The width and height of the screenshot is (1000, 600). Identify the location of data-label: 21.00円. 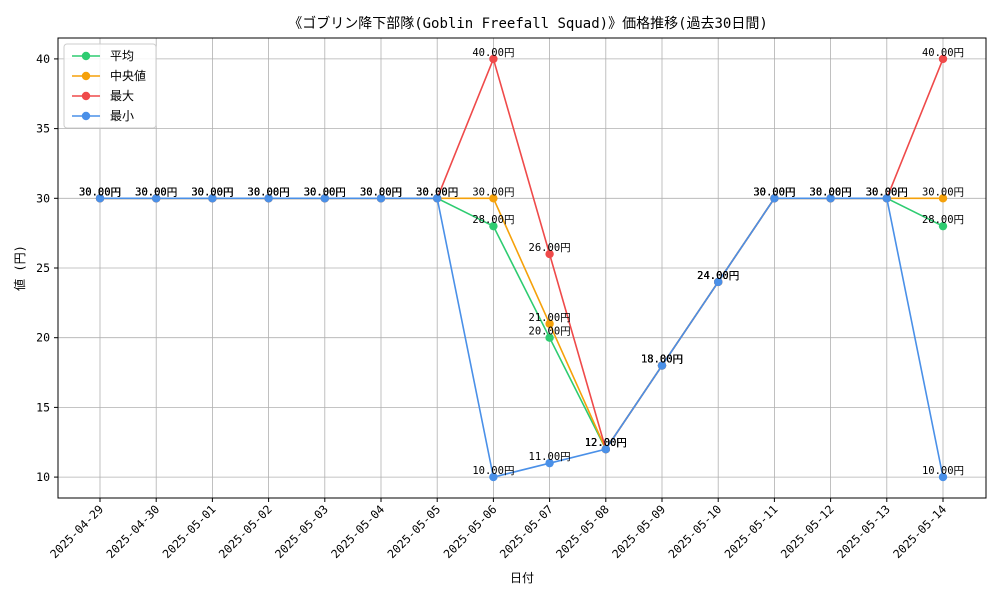
(550, 318).